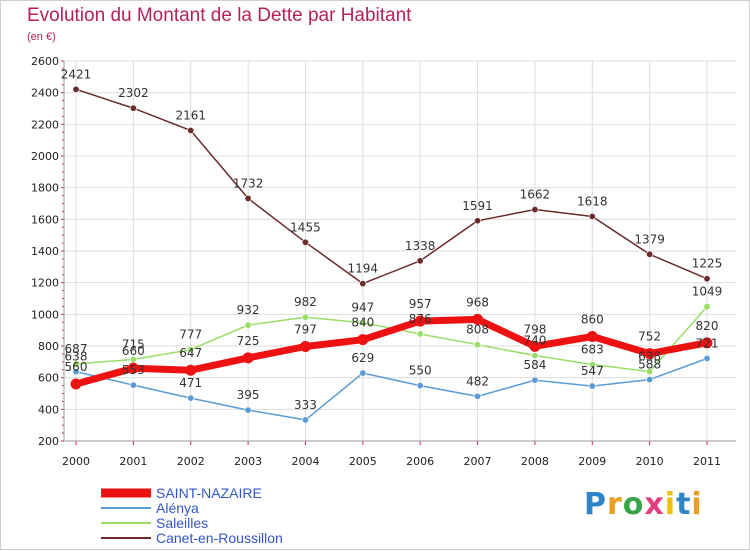  I want to click on y-tick-label: 1400, so click(45, 251).